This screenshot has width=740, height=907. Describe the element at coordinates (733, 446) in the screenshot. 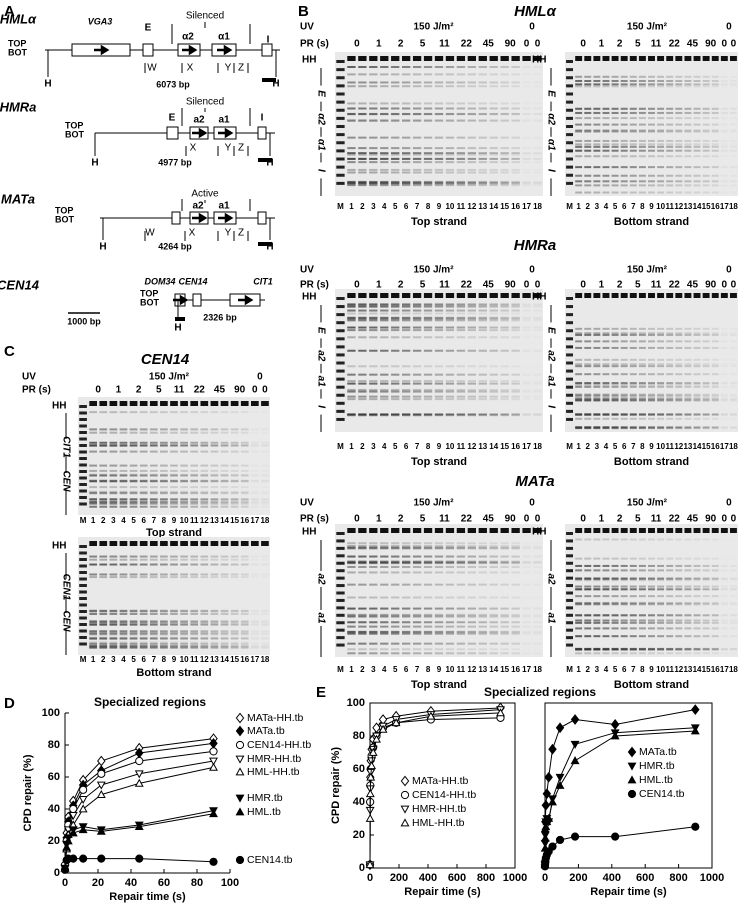

I see `lane-label: 18` at that location.